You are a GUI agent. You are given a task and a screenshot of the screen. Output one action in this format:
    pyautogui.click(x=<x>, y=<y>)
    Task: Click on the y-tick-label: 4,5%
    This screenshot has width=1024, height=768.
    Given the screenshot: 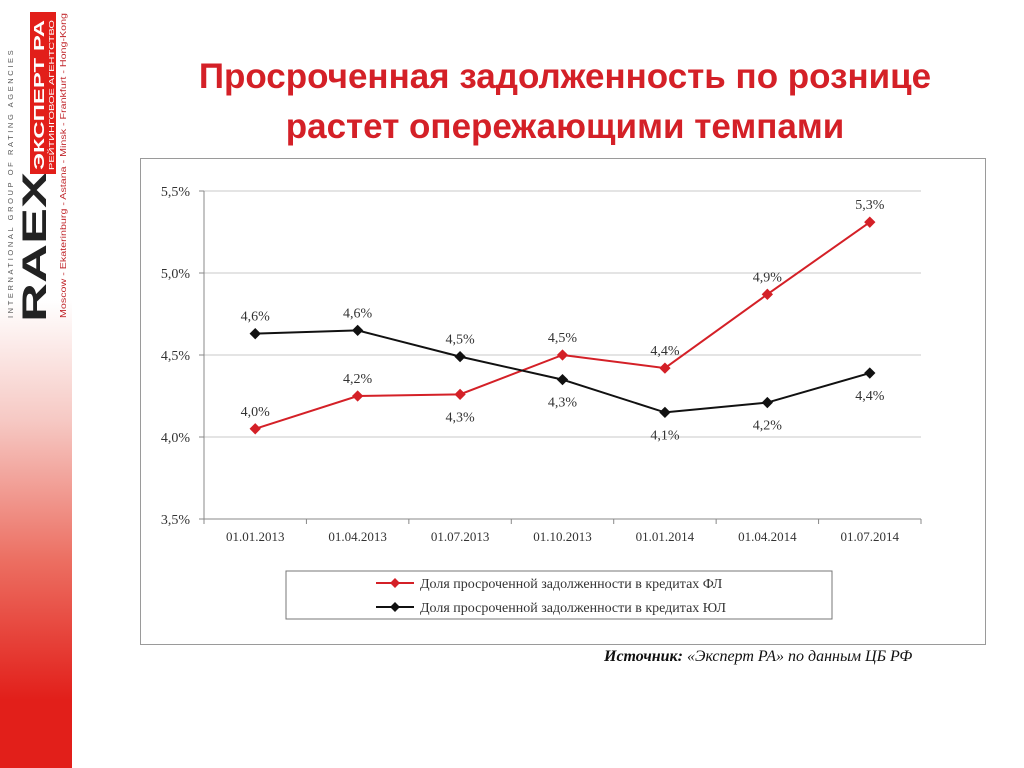 What is the action you would take?
    pyautogui.click(x=176, y=356)
    